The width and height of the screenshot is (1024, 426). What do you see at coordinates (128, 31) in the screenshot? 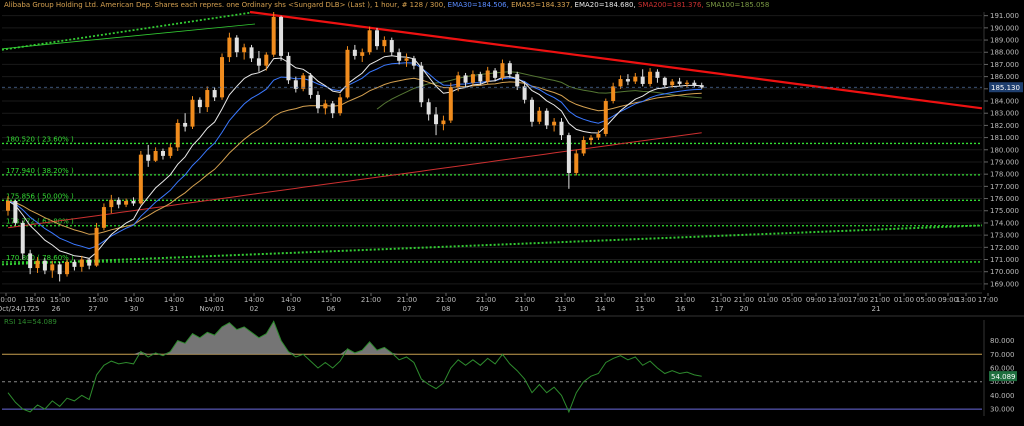
I see `upper-channel-trendline` at bounding box center [128, 31].